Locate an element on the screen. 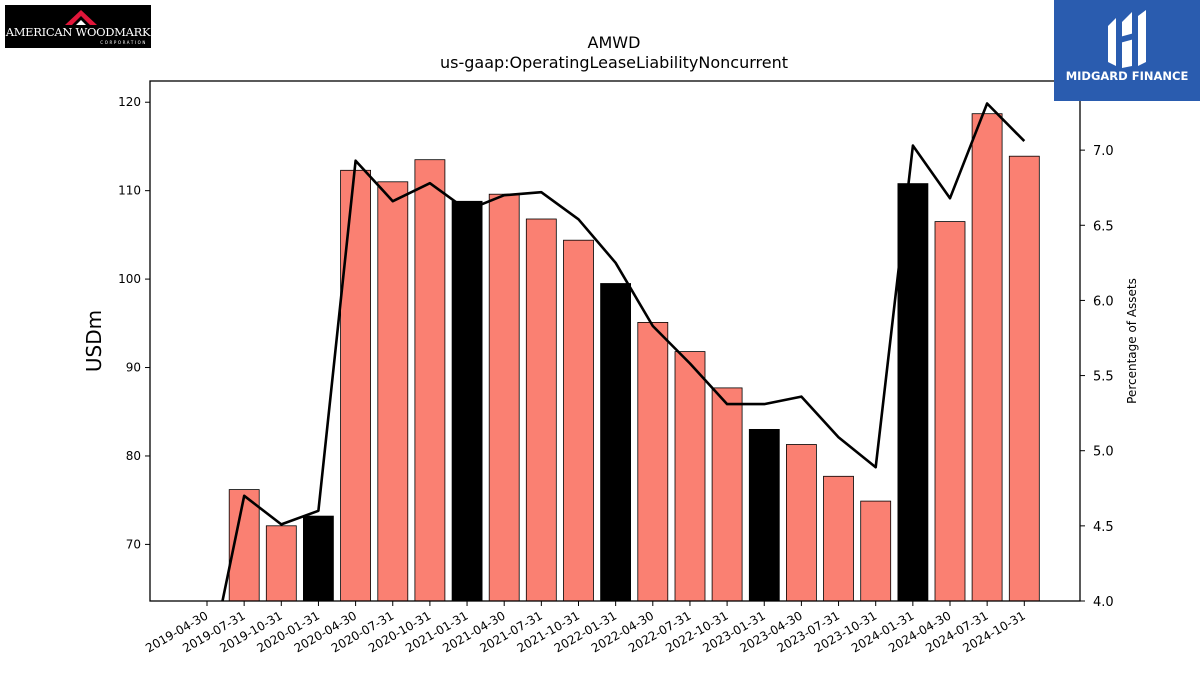 The image size is (1200, 675). logo-left-sub: CORPORATION is located at coordinates (123, 42).